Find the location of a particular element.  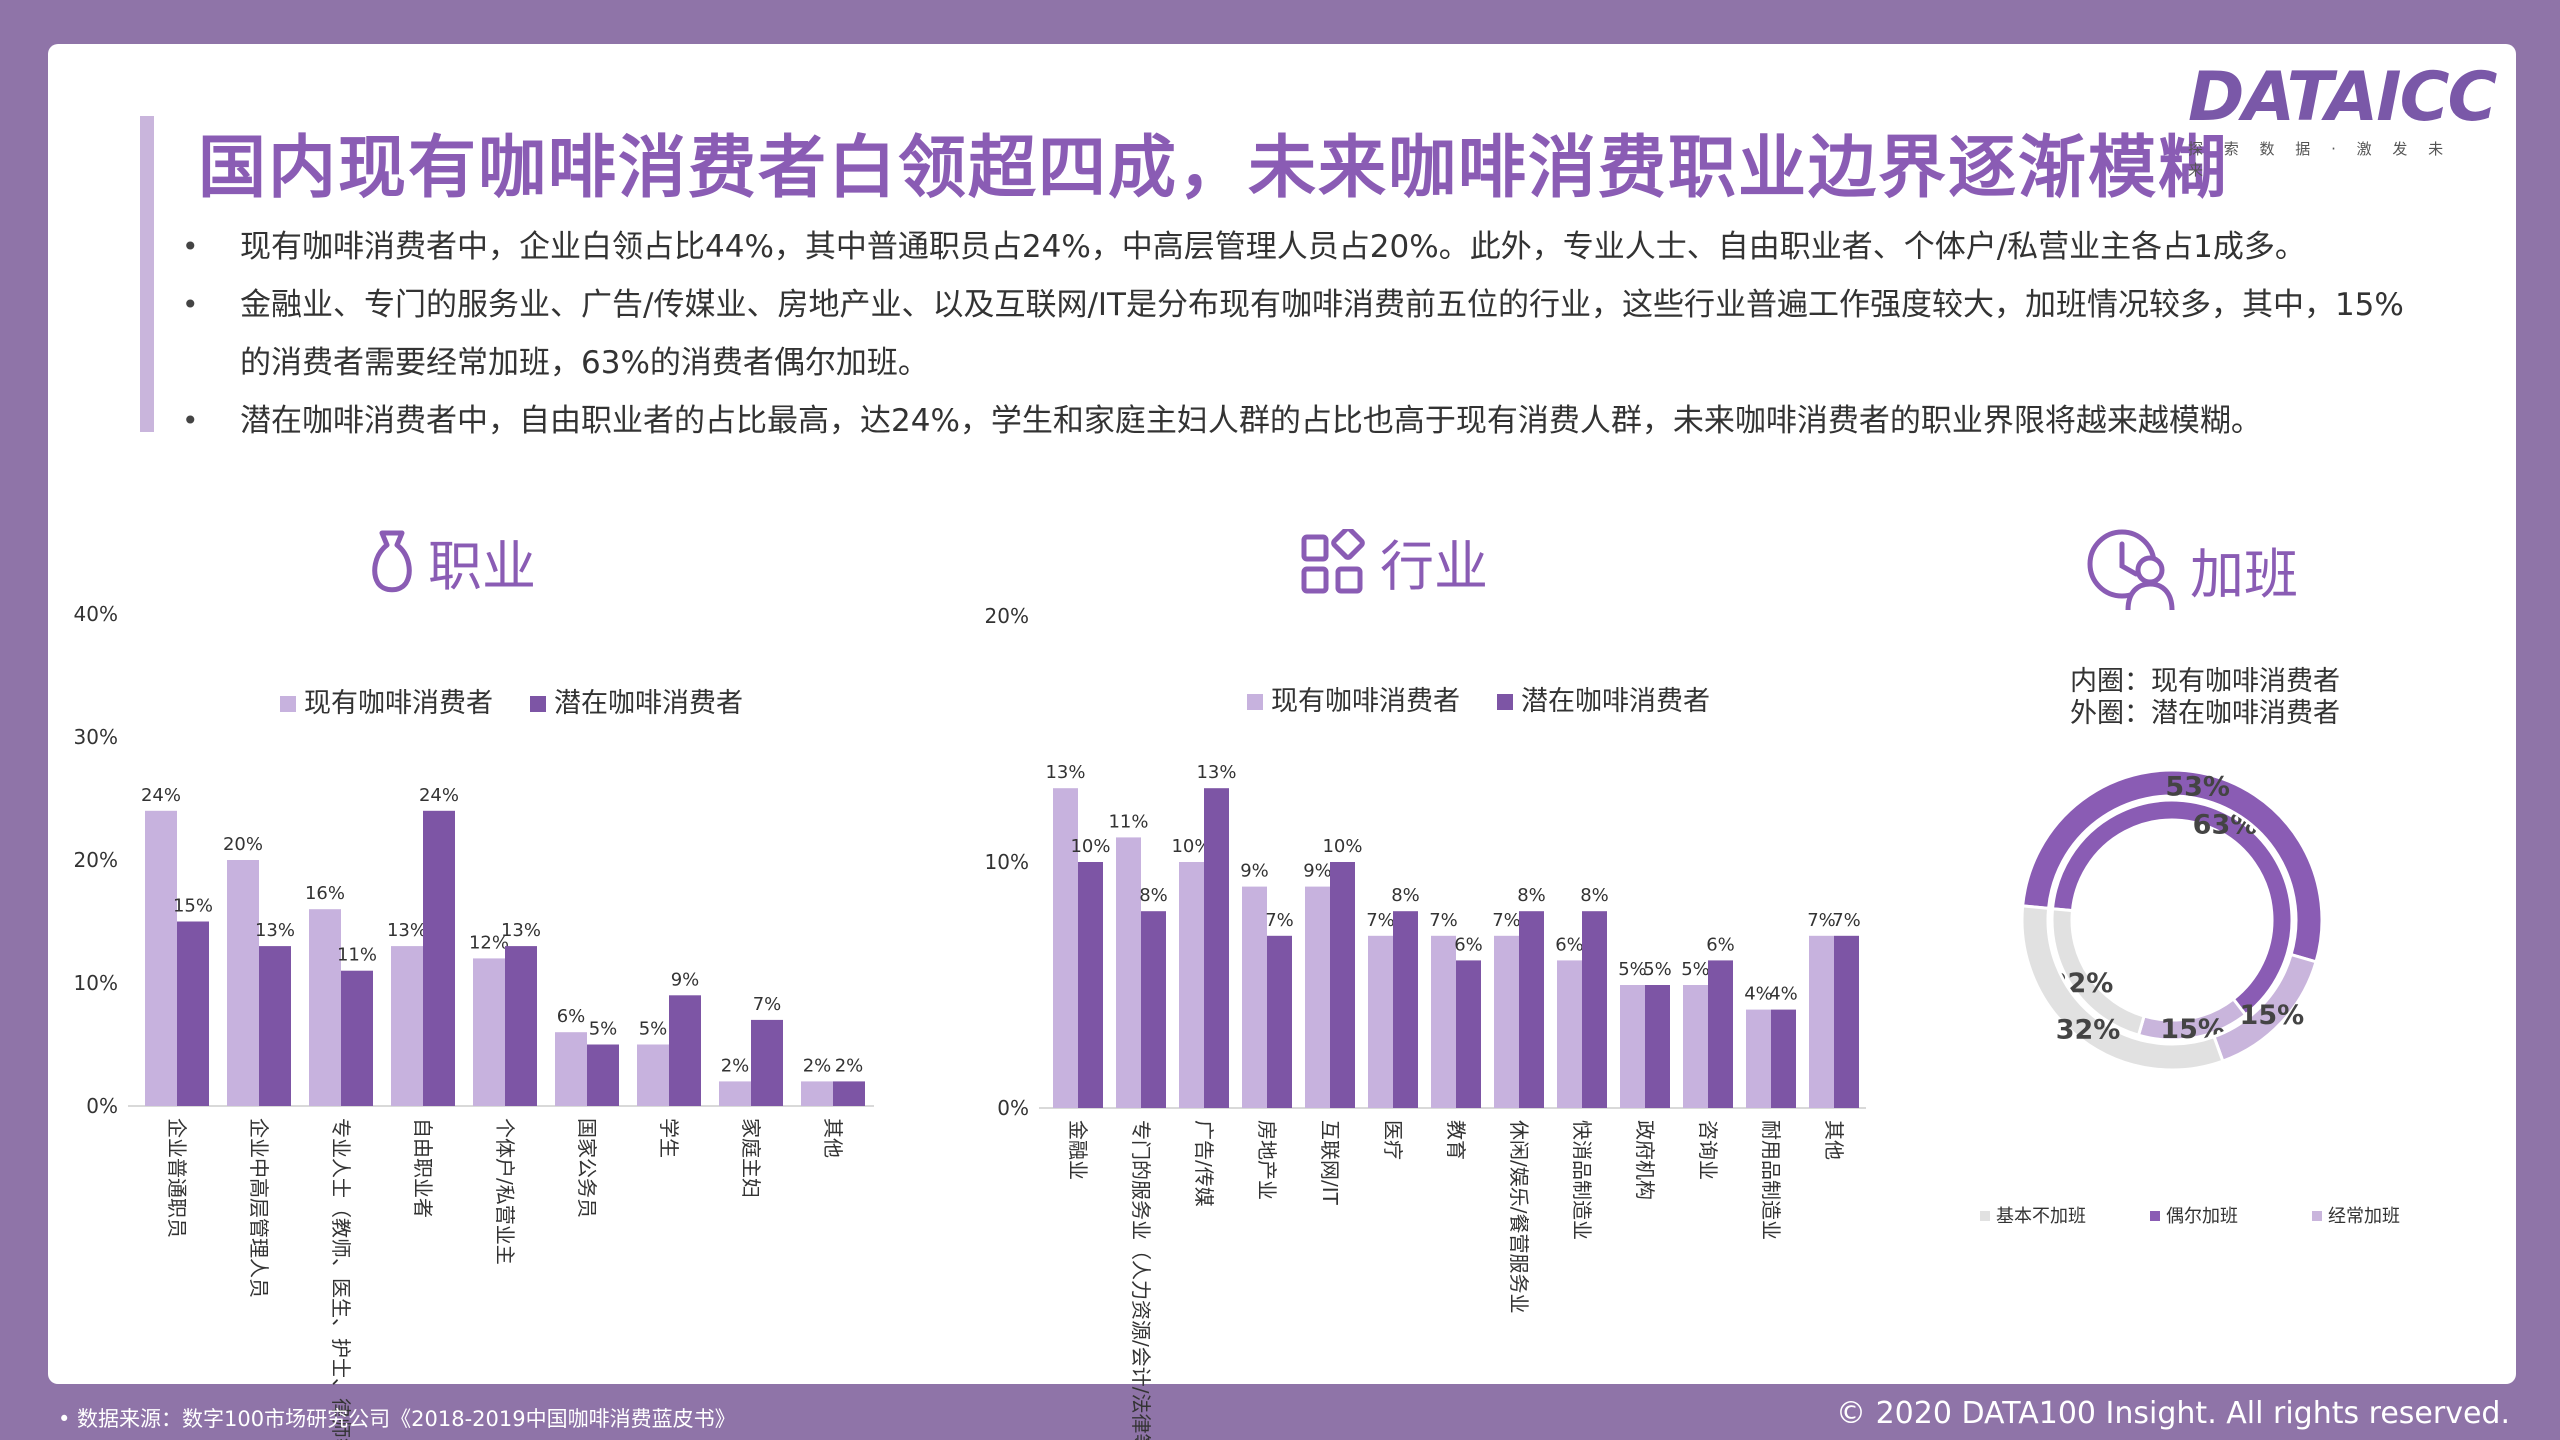

occupation-ytick: 0% is located at coordinates (102, 1106).